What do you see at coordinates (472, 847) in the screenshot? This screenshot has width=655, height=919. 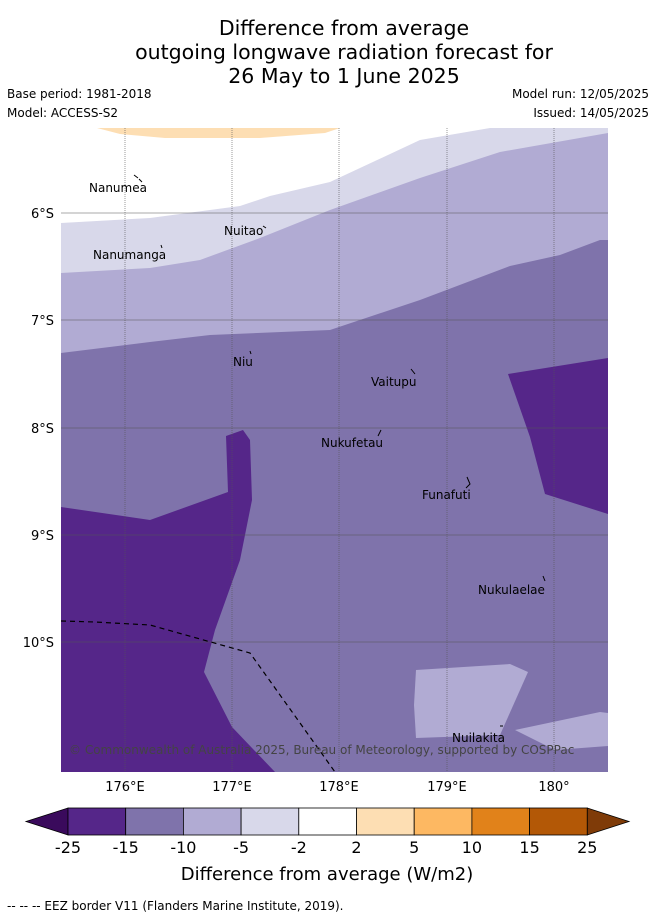 I see `colorbar-tick-label: 10` at bounding box center [472, 847].